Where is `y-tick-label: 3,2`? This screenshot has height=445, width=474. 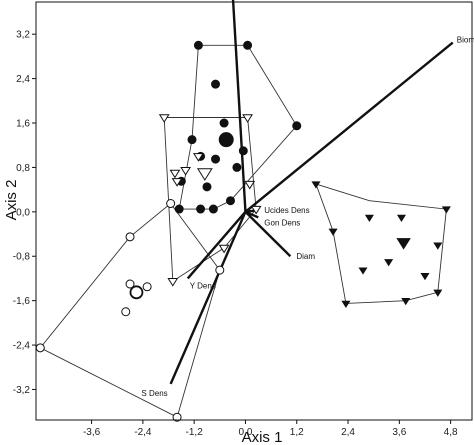 y-tick-label: 3,2 is located at coordinates (23, 35).